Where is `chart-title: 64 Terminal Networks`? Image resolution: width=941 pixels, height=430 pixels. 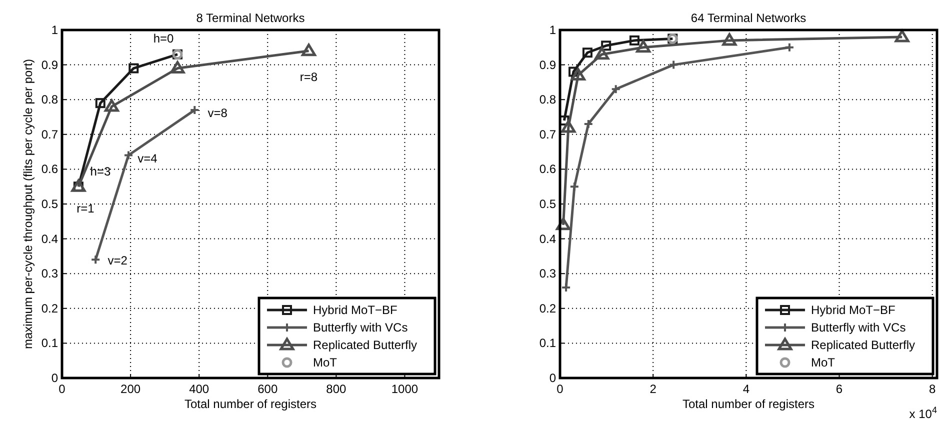
chart-title: 64 Terminal Networks is located at coordinates (748, 18).